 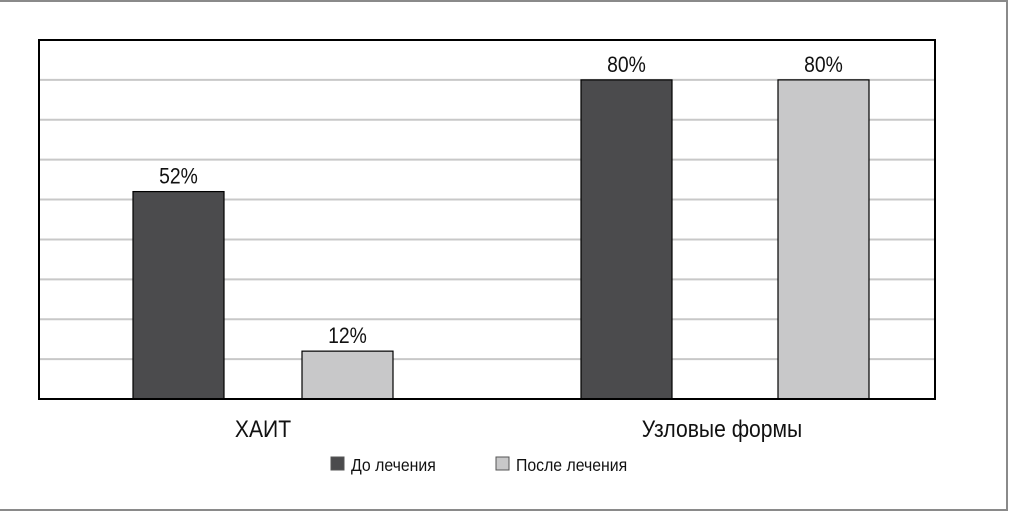 I want to click on legend-label: До лечения, so click(x=393, y=465).